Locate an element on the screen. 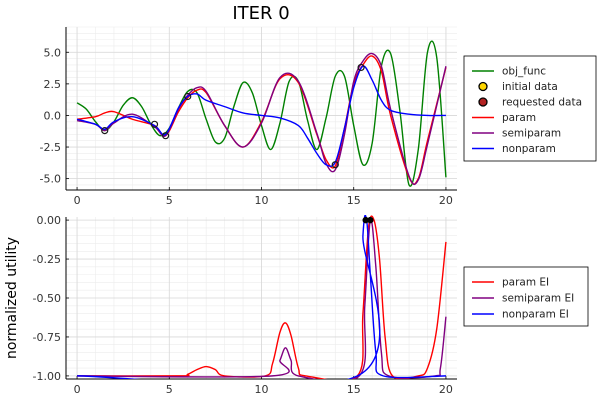 This screenshot has height=400, width=600. legend-swatch-requested-data is located at coordinates (483, 102).